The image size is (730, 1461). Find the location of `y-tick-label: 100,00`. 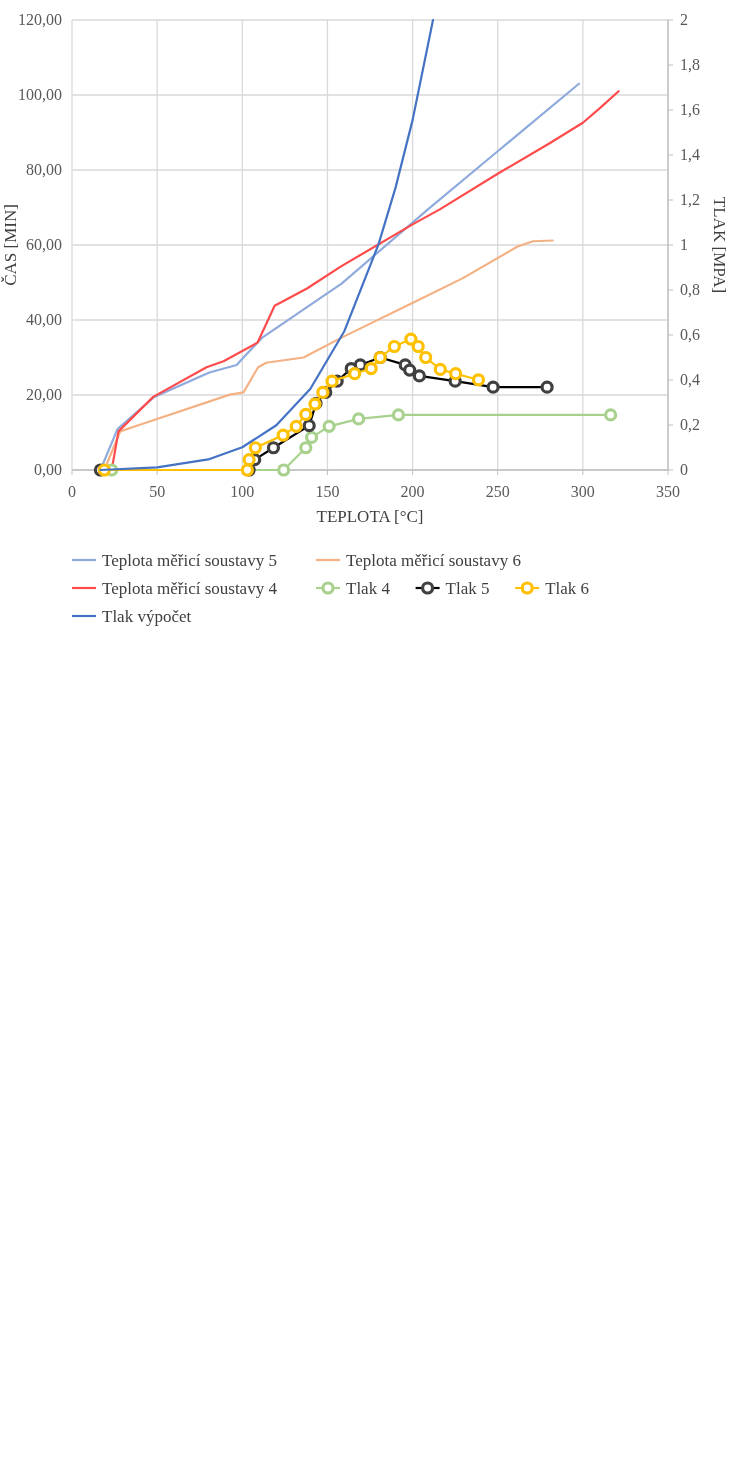

y-tick-label: 100,00 is located at coordinates (40, 94).